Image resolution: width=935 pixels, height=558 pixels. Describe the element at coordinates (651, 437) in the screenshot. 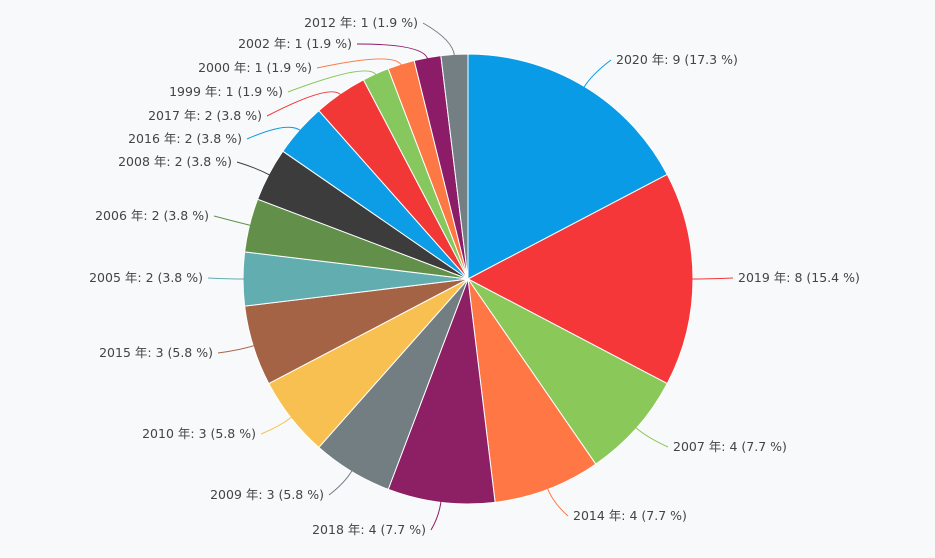

I see `leader-line-2007` at that location.